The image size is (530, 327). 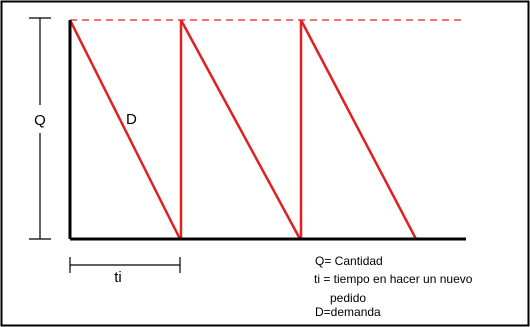 I want to click on quantity-label: Q, so click(x=40, y=120).